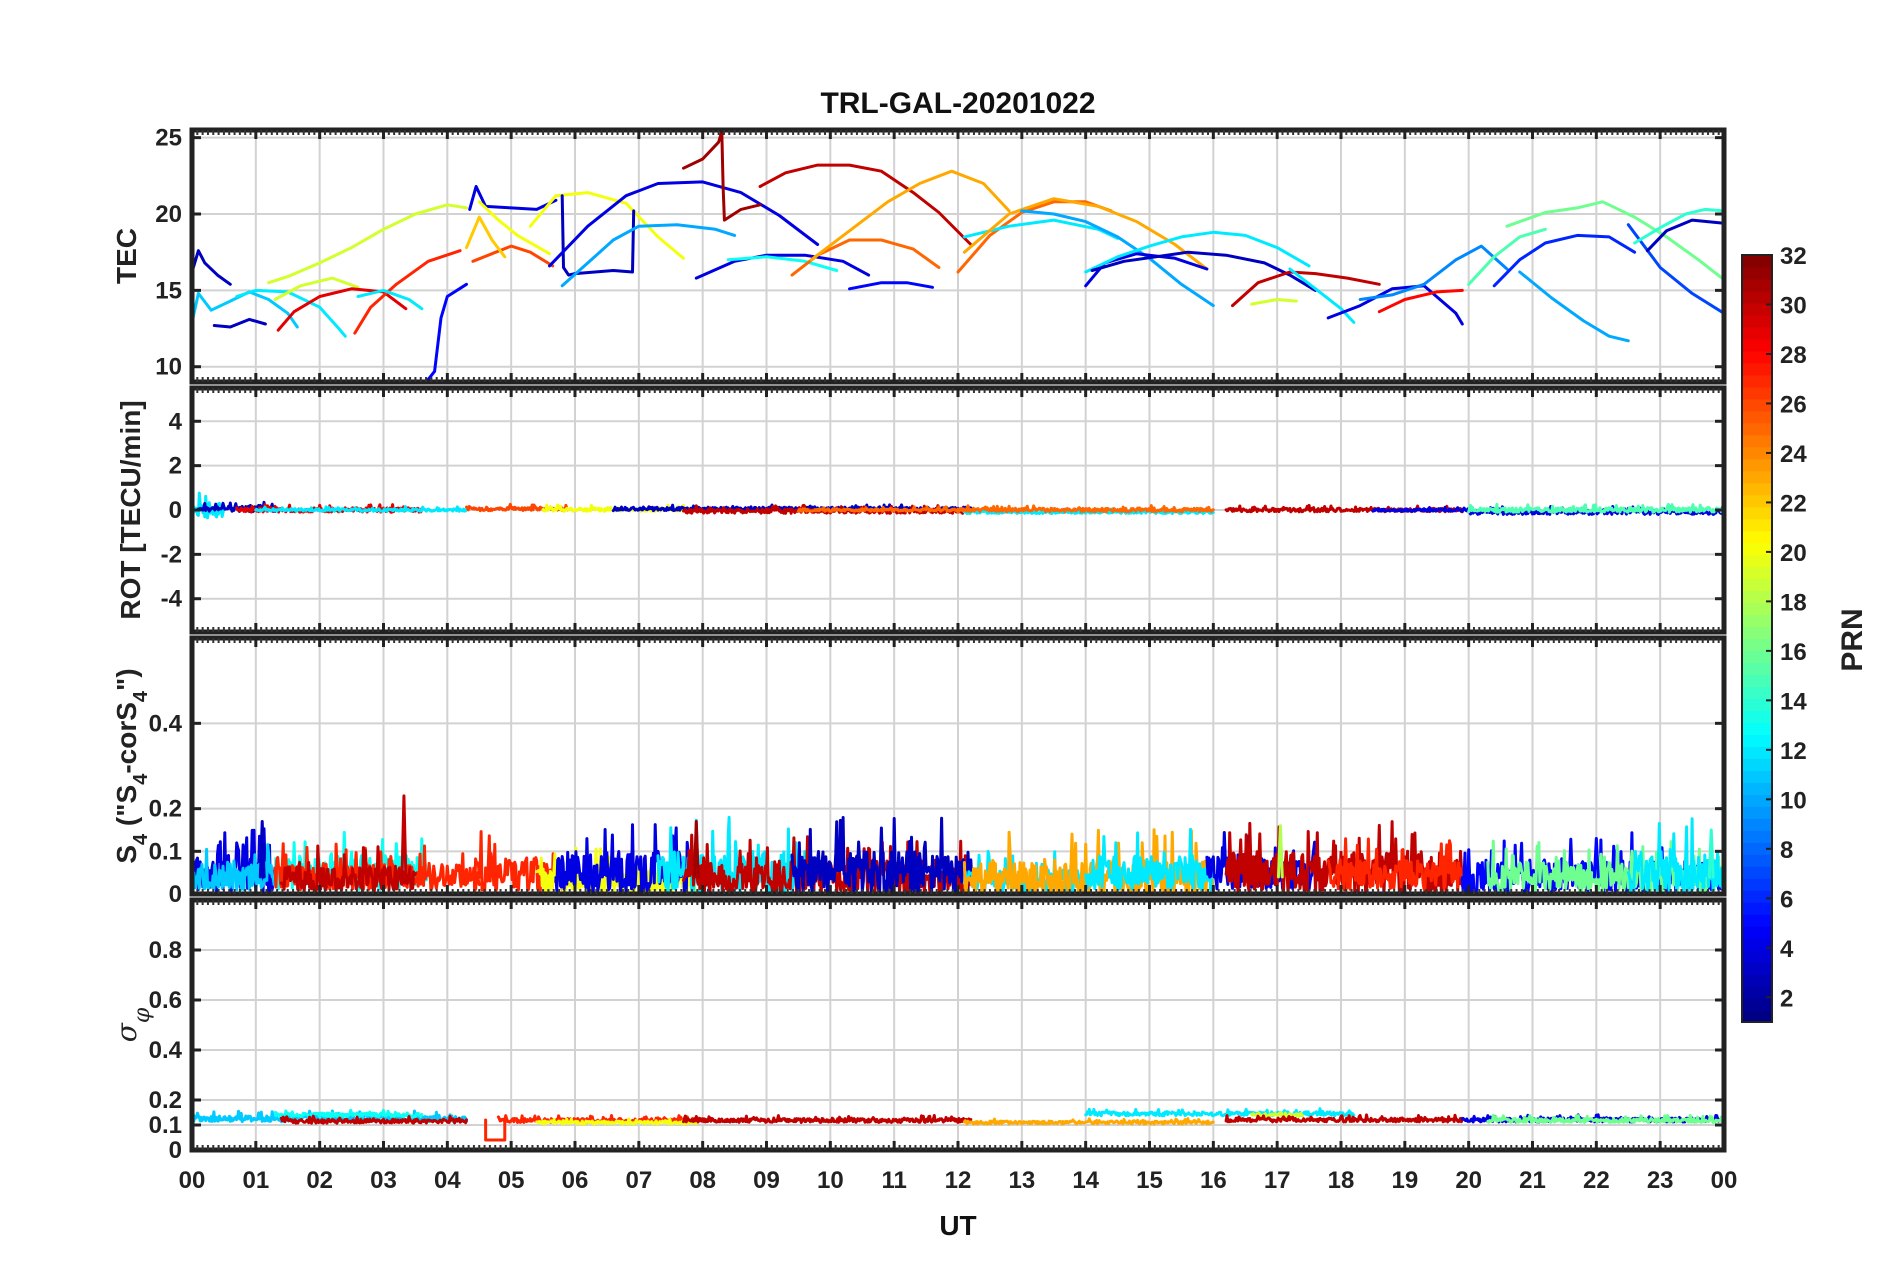 The image size is (1902, 1272). I want to click on colorbar-tick-label: 22, so click(1793, 503).